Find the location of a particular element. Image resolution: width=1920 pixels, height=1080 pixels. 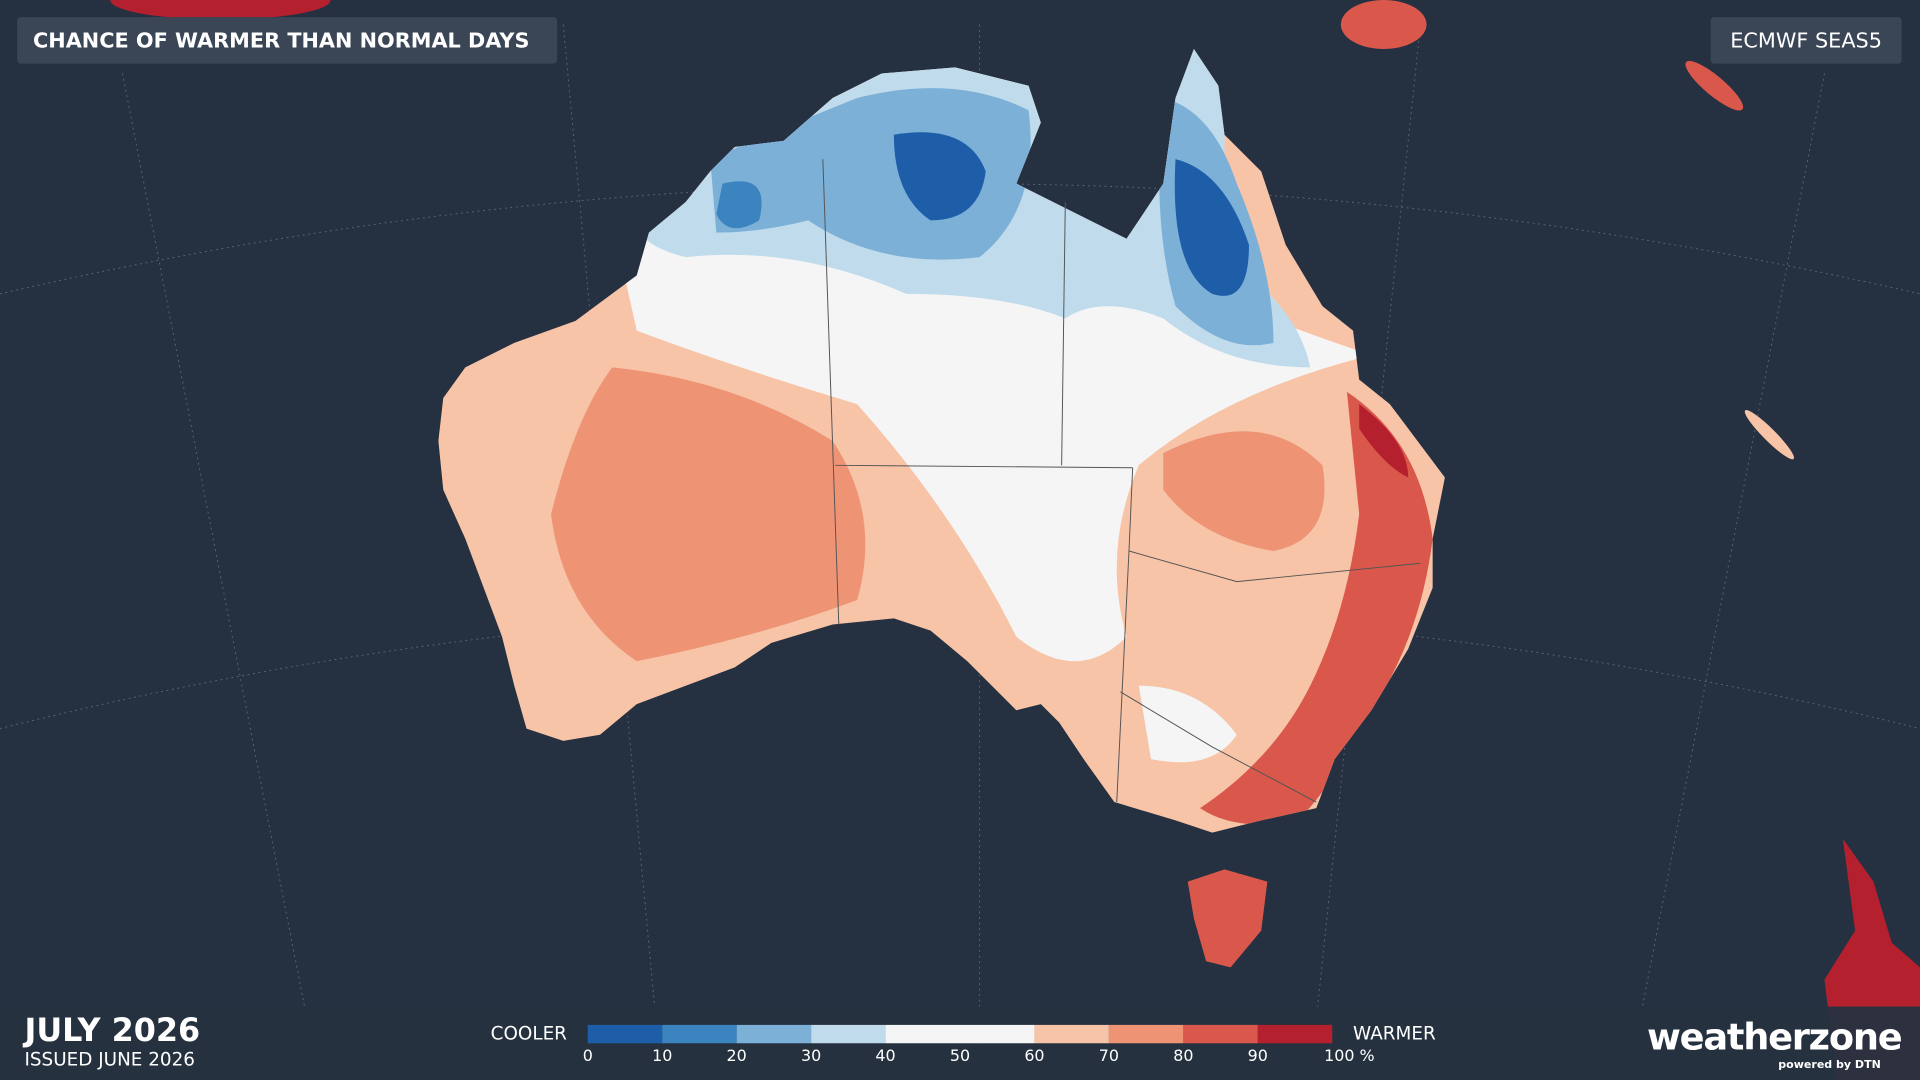

legend-low-label: COOLER is located at coordinates (529, 1034).